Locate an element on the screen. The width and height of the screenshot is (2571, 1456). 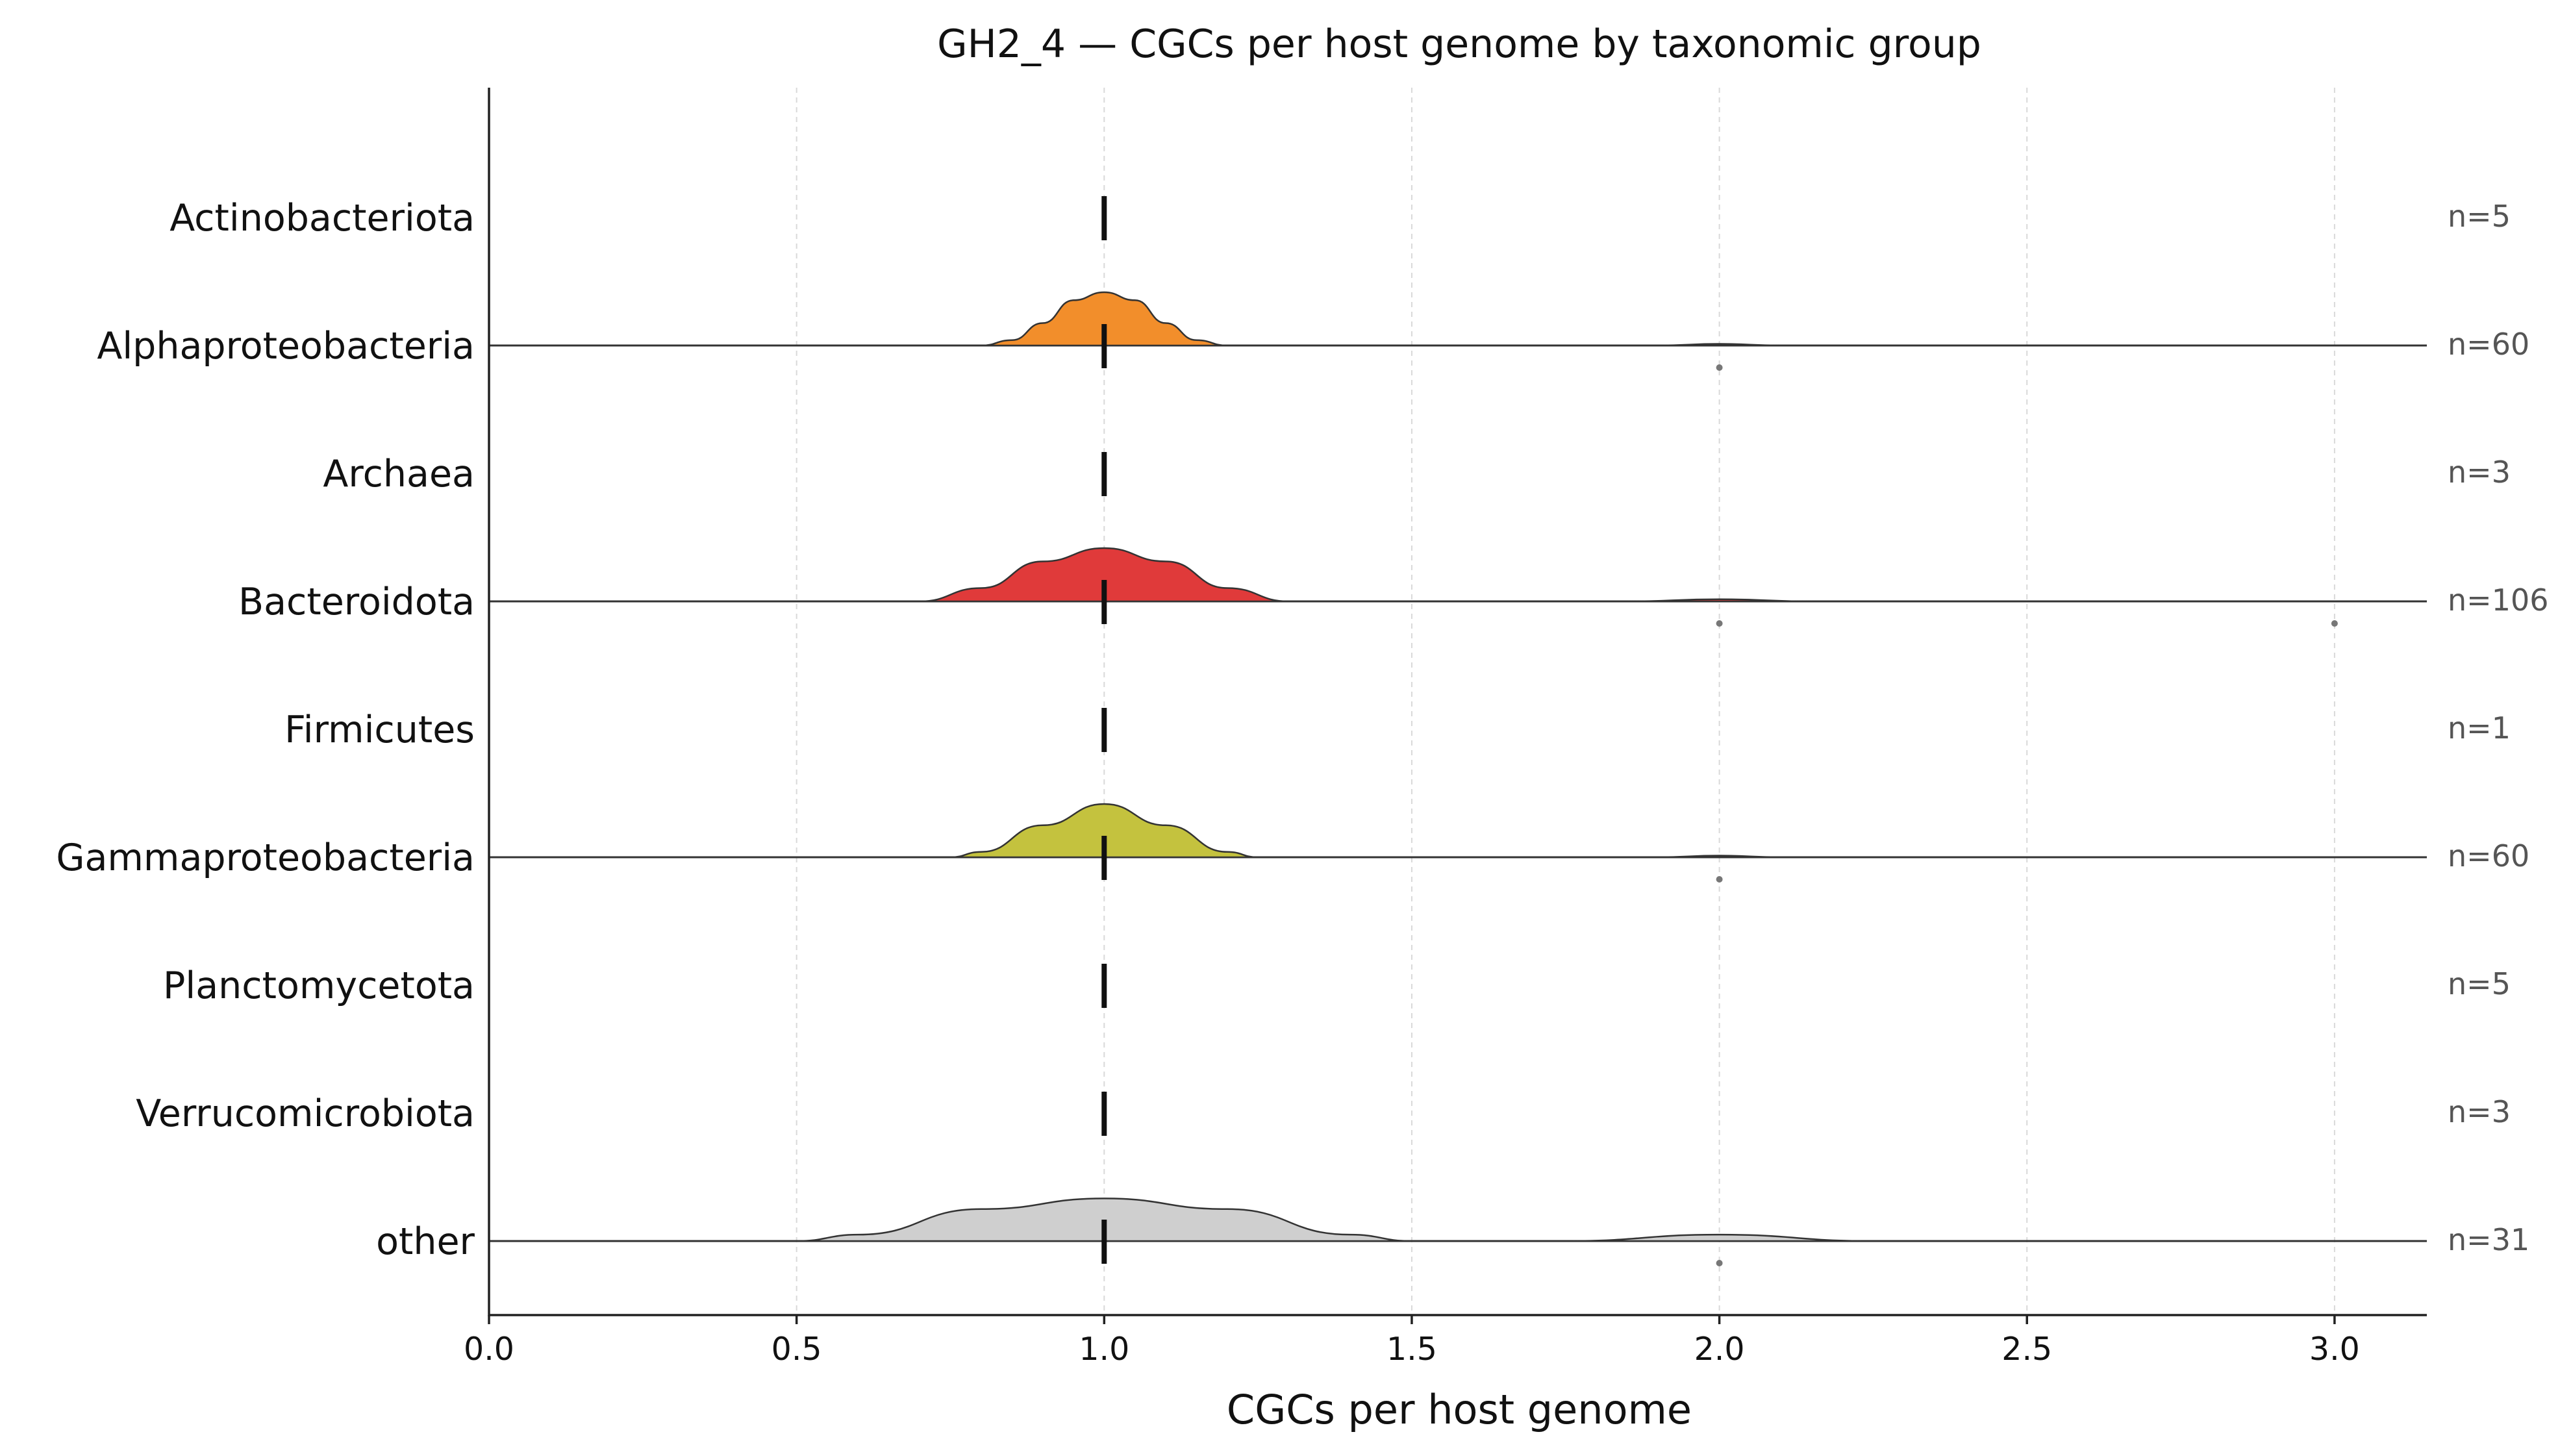
x-axis-label: CGCs per host genome is located at coordinates (1459, 1409).